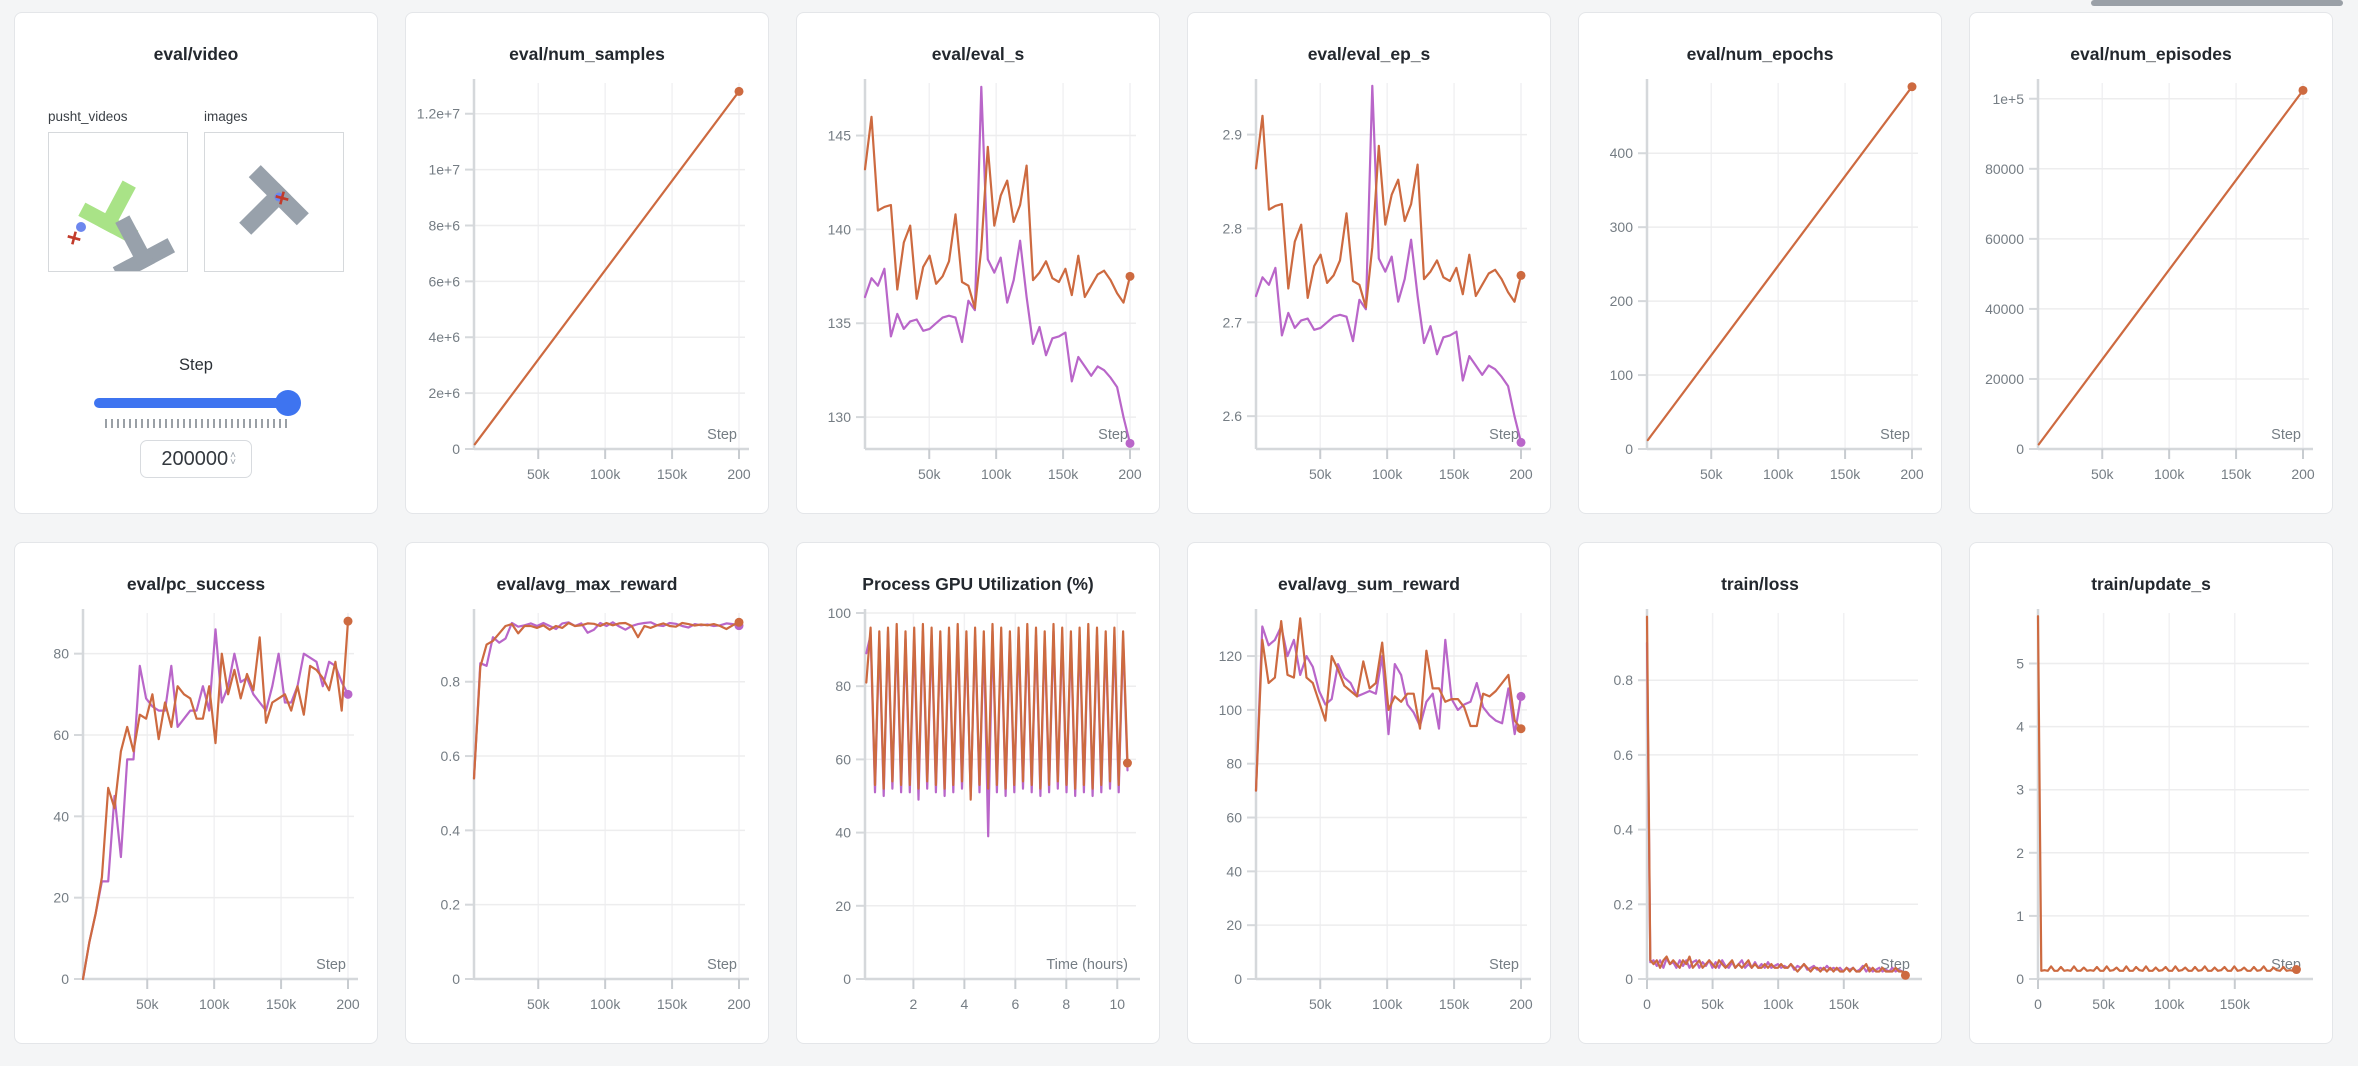 This screenshot has width=2358, height=1066. I want to click on chart-eval-eval_s: 50k 100k 150k 200 130 135 140 145 Step, so click(978, 290).